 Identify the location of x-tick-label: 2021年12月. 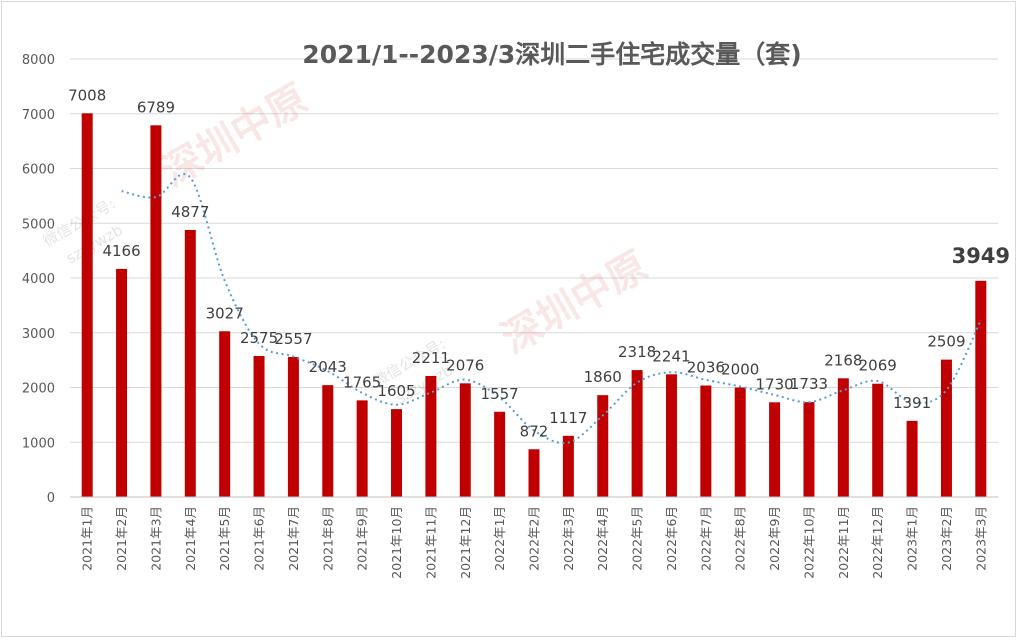
(465, 542).